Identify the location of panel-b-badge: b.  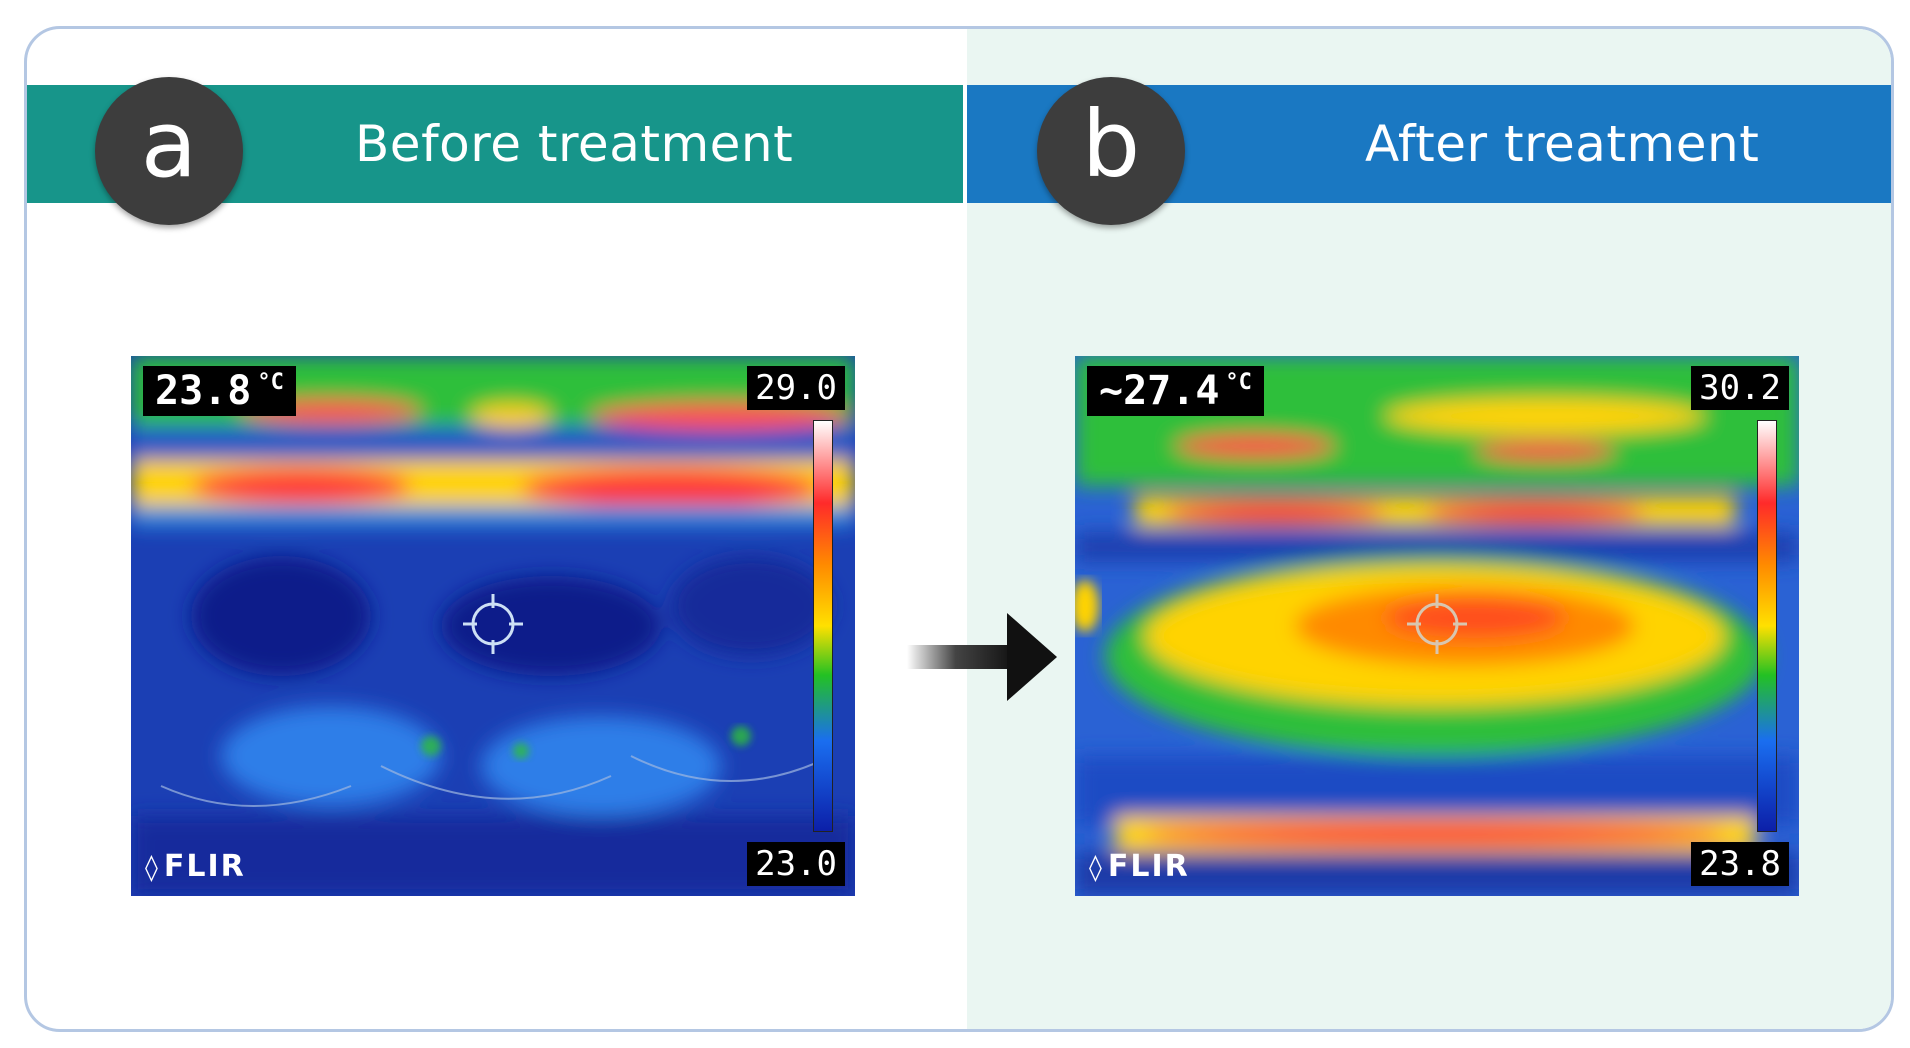
(1111, 151).